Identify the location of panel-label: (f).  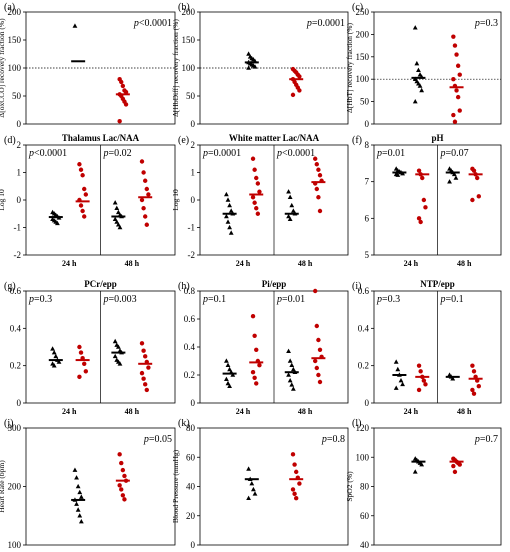
(357, 140).